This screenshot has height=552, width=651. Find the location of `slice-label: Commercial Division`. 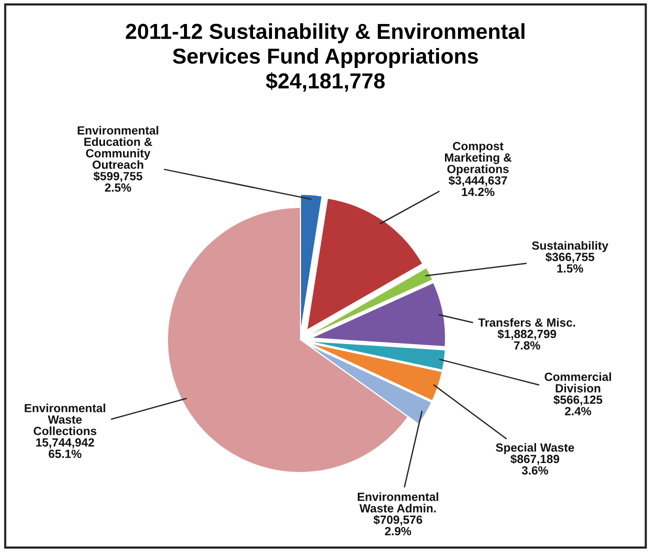

slice-label: Commercial Division is located at coordinates (577, 382).